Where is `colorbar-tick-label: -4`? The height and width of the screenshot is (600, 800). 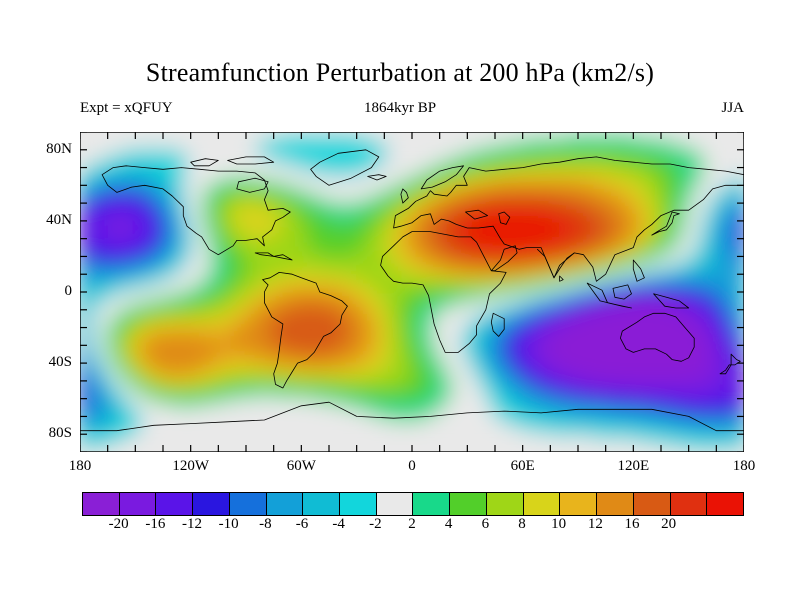 colorbar-tick-label: -4 is located at coordinates (338, 524).